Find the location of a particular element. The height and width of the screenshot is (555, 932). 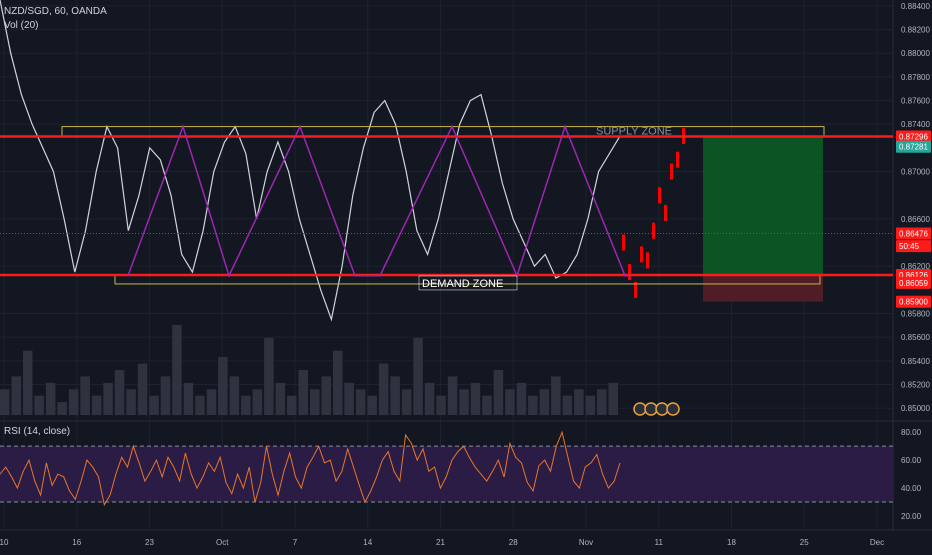

time-tick-label: Nov is located at coordinates (586, 542).